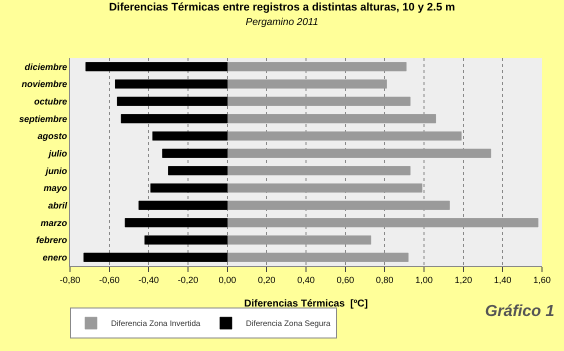 The image size is (564, 351). I want to click on y-tick-label: mayo, so click(56, 188).